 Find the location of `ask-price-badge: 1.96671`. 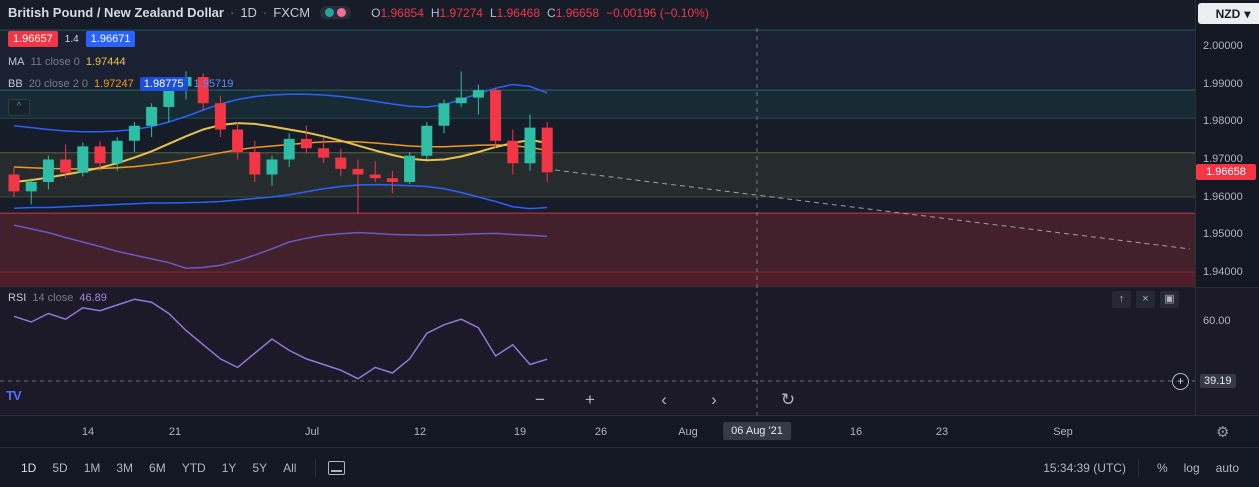

ask-price-badge: 1.96671 is located at coordinates (110, 39).